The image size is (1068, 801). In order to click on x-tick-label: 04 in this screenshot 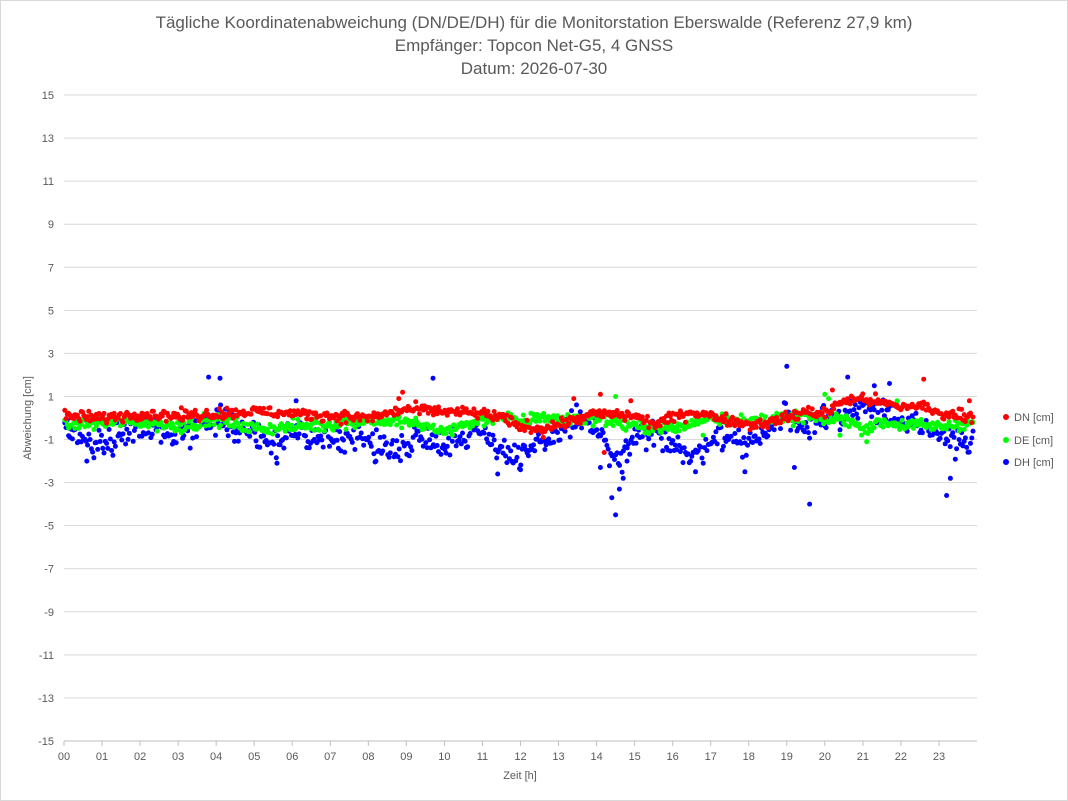, I will do `click(216, 757)`.